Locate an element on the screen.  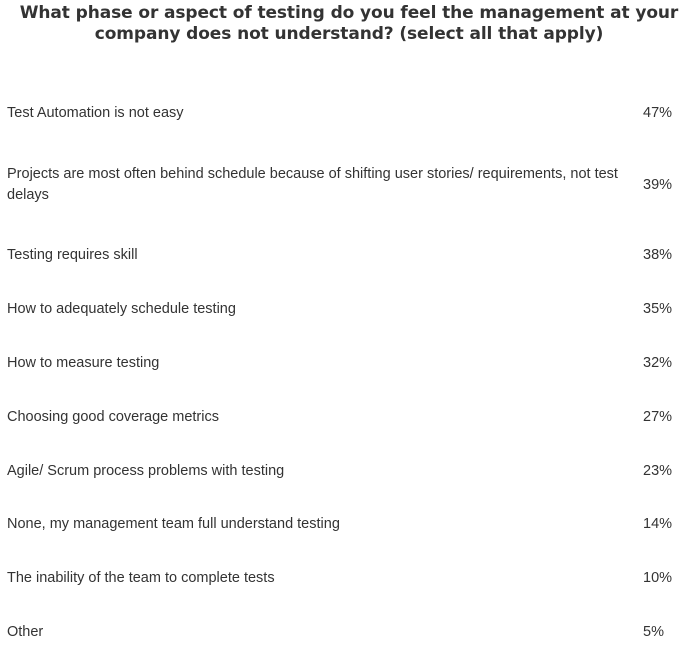
row-label: Other is located at coordinates (25, 632).